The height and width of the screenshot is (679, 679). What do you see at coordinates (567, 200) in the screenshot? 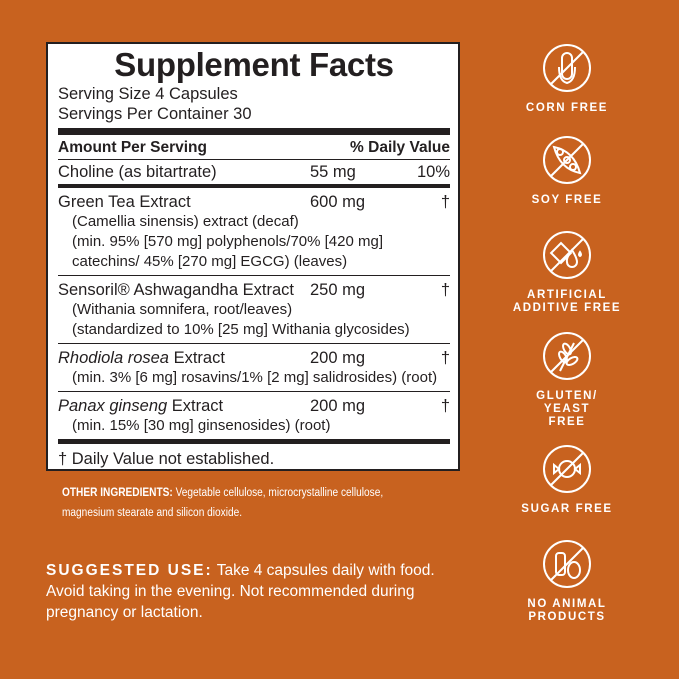
I see `badge-label: SOY FREE` at bounding box center [567, 200].